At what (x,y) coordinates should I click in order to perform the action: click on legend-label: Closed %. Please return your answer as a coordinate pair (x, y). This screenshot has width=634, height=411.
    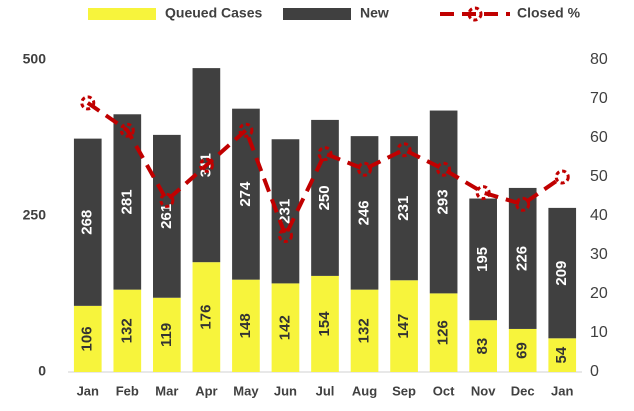
    Looking at the image, I should click on (549, 13).